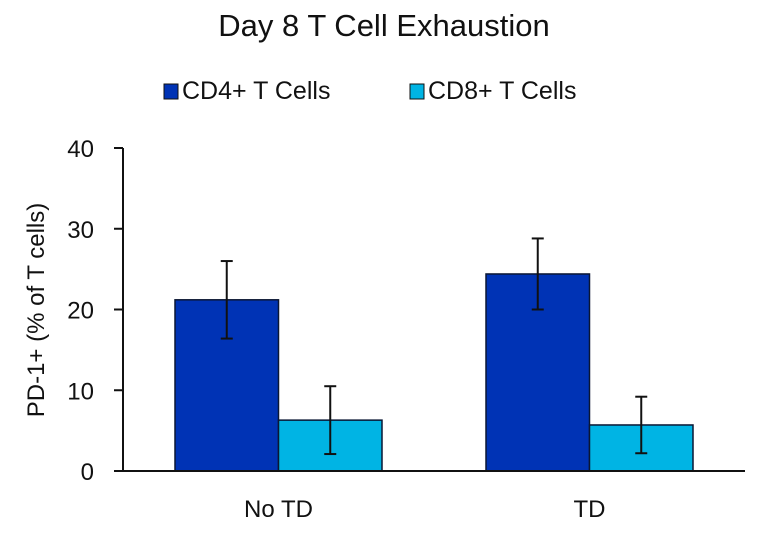 Image resolution: width=768 pixels, height=541 pixels. I want to click on x-category-label: TD, so click(590, 509).